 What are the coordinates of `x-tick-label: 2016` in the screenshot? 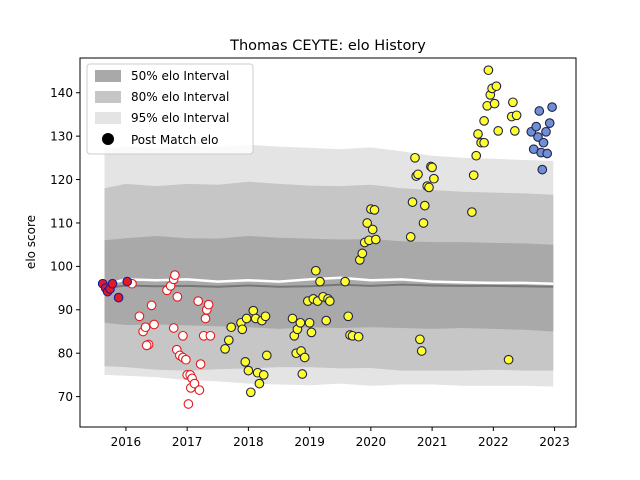 It's located at (126, 442).